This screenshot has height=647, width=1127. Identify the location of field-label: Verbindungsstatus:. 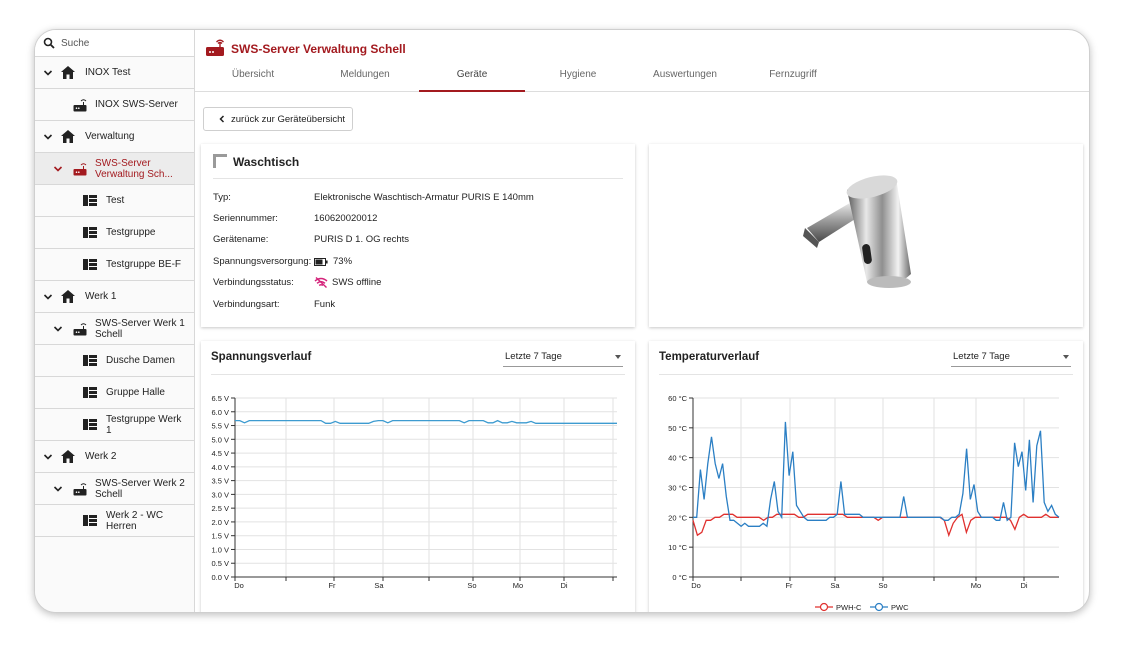
(253, 282).